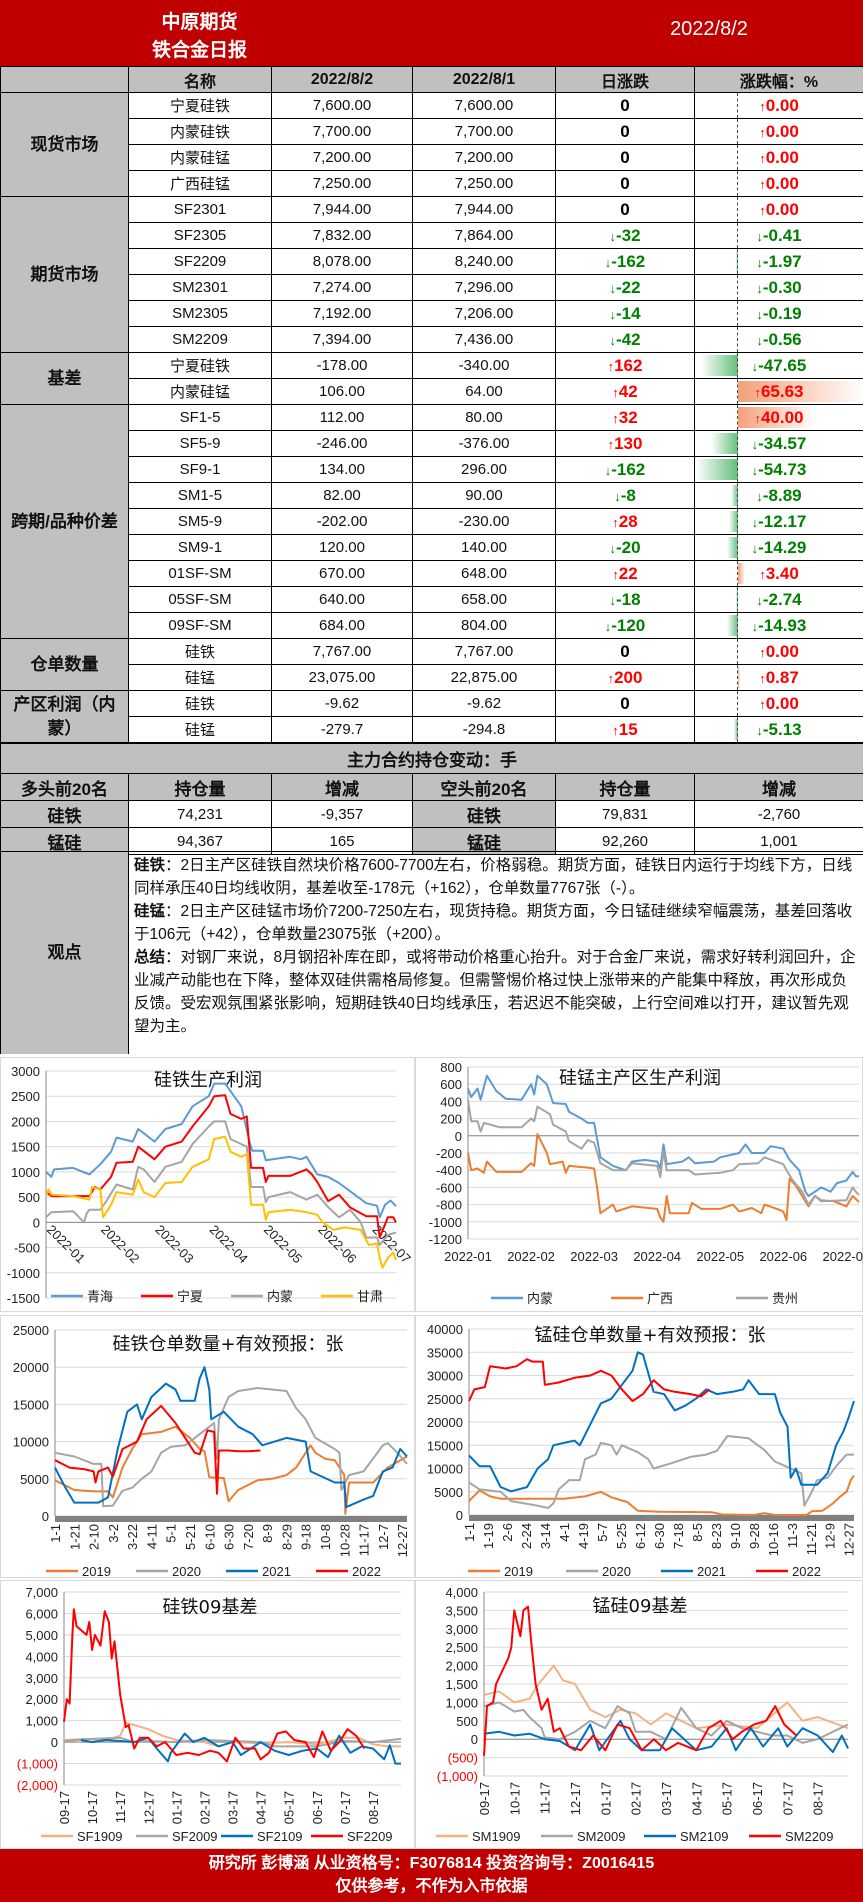 The image size is (863, 1902). Describe the element at coordinates (484, 287) in the screenshot. I see `value-previous: 7,296.00` at that location.